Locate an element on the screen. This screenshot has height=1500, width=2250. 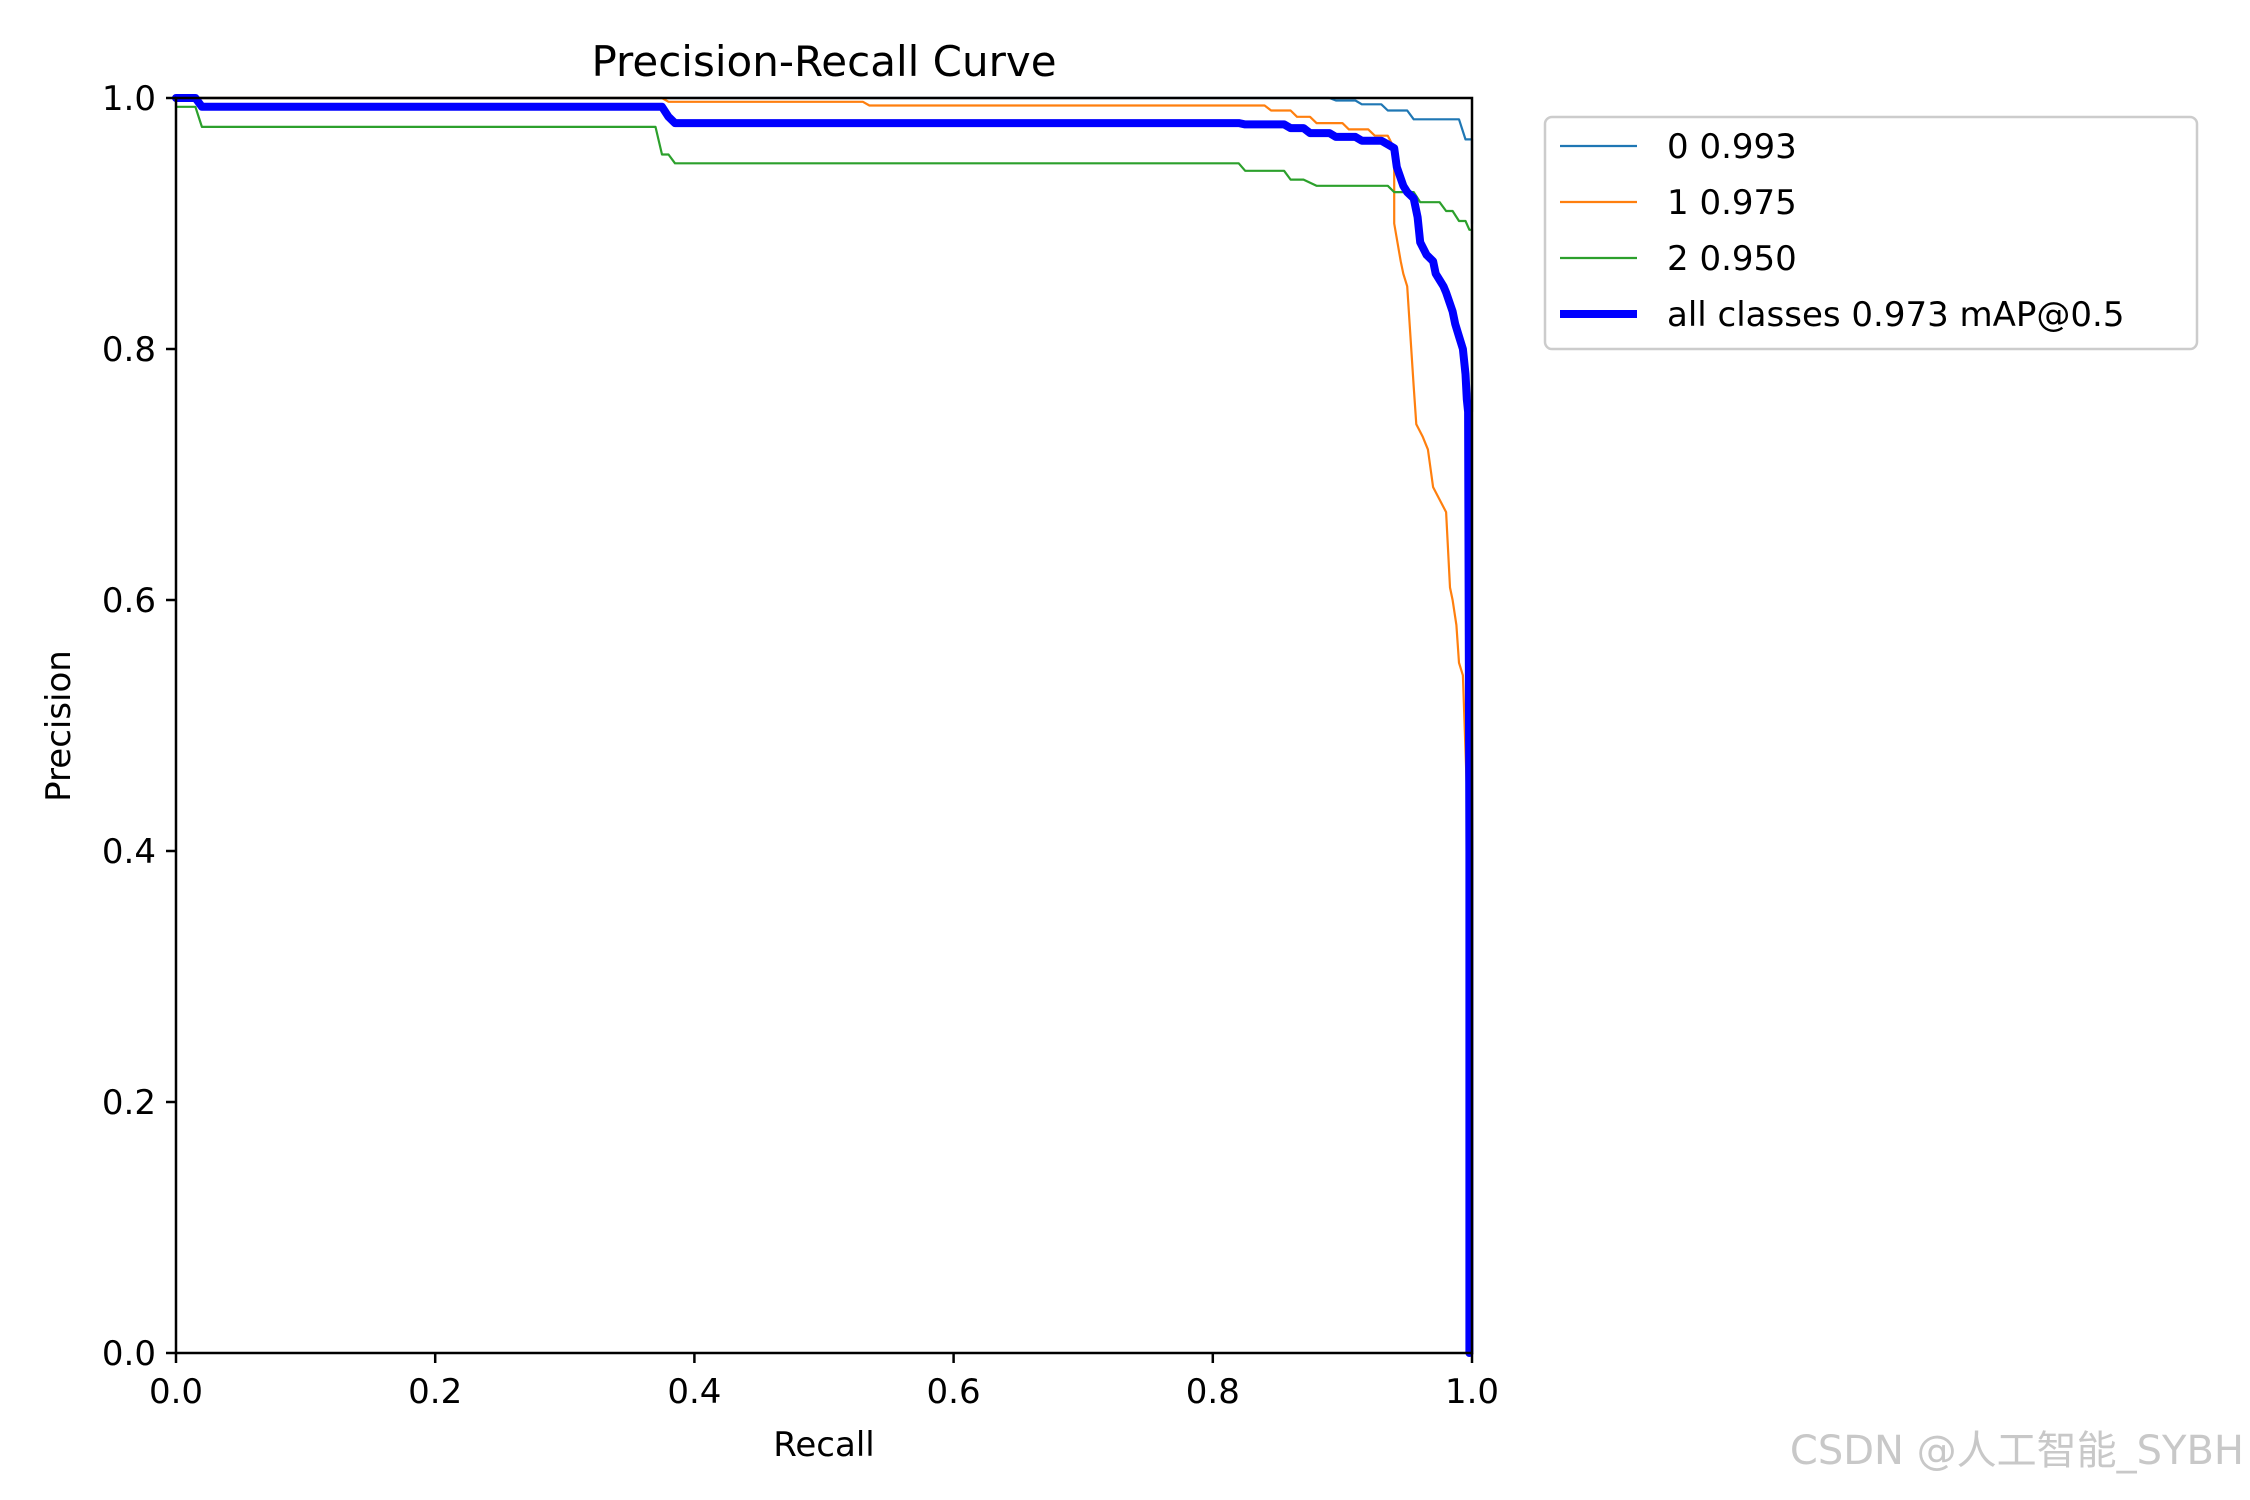
x-tick-label: 0.0 is located at coordinates (176, 1392).